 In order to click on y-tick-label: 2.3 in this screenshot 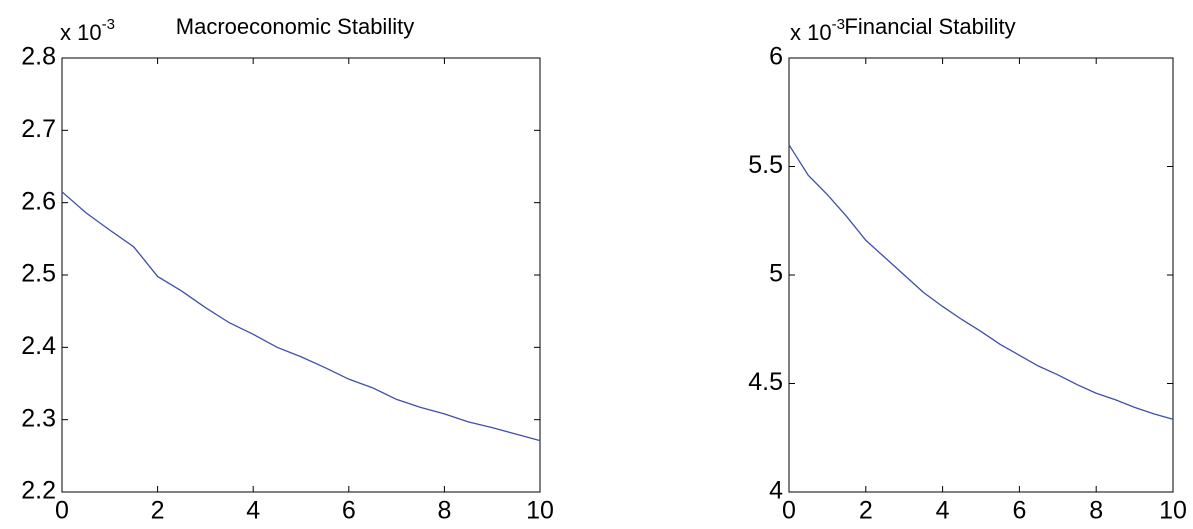, I will do `click(38, 418)`.